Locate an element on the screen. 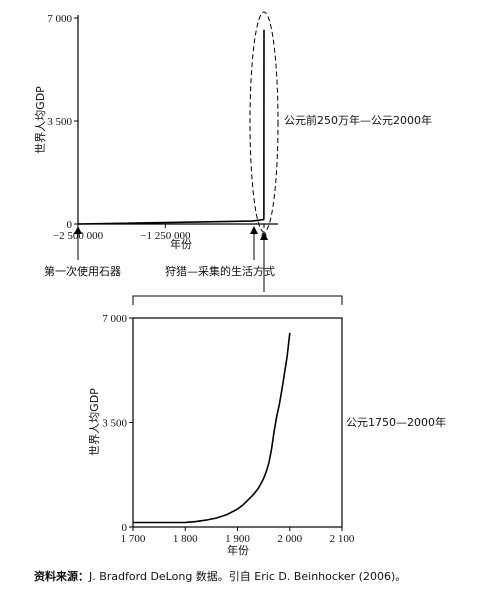 The width and height of the screenshot is (480, 595). bottom-xtick-label: 2 000 is located at coordinates (289, 539).